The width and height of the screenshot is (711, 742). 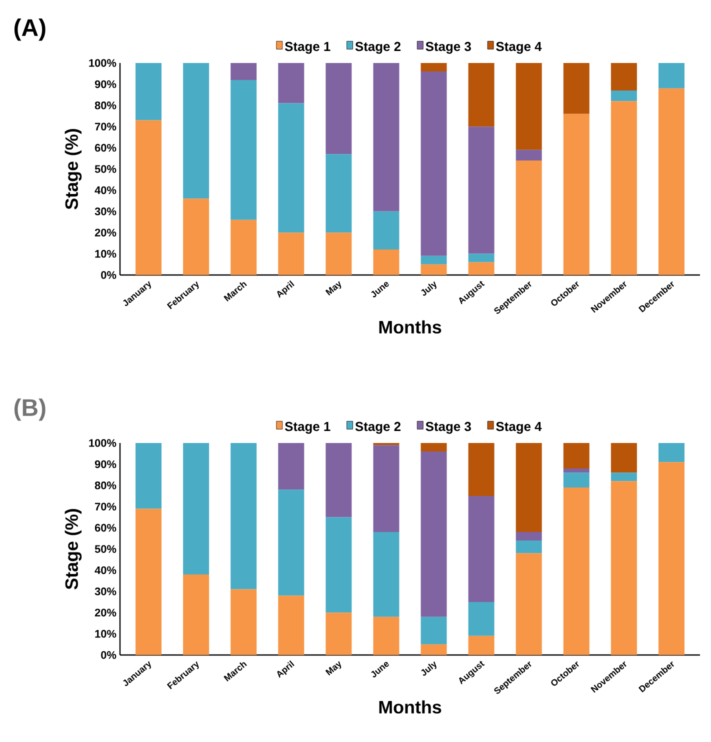 I want to click on legend-label: Stage 1, so click(x=307, y=428).